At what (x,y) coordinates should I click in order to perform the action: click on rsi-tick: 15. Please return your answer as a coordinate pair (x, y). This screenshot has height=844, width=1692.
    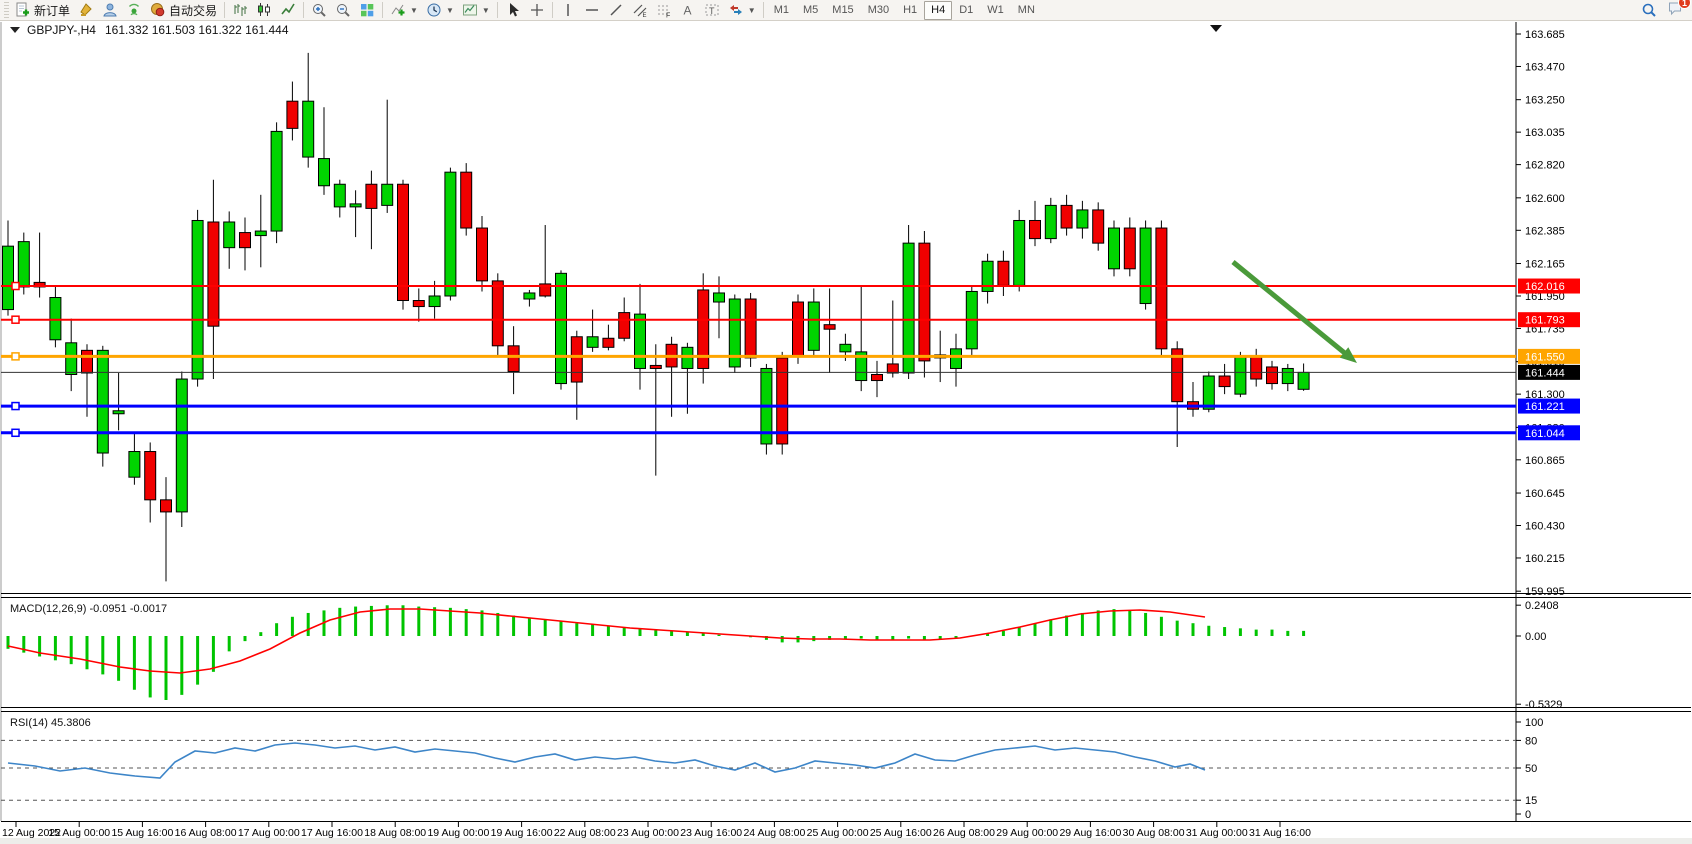
    Looking at the image, I should click on (1531, 801).